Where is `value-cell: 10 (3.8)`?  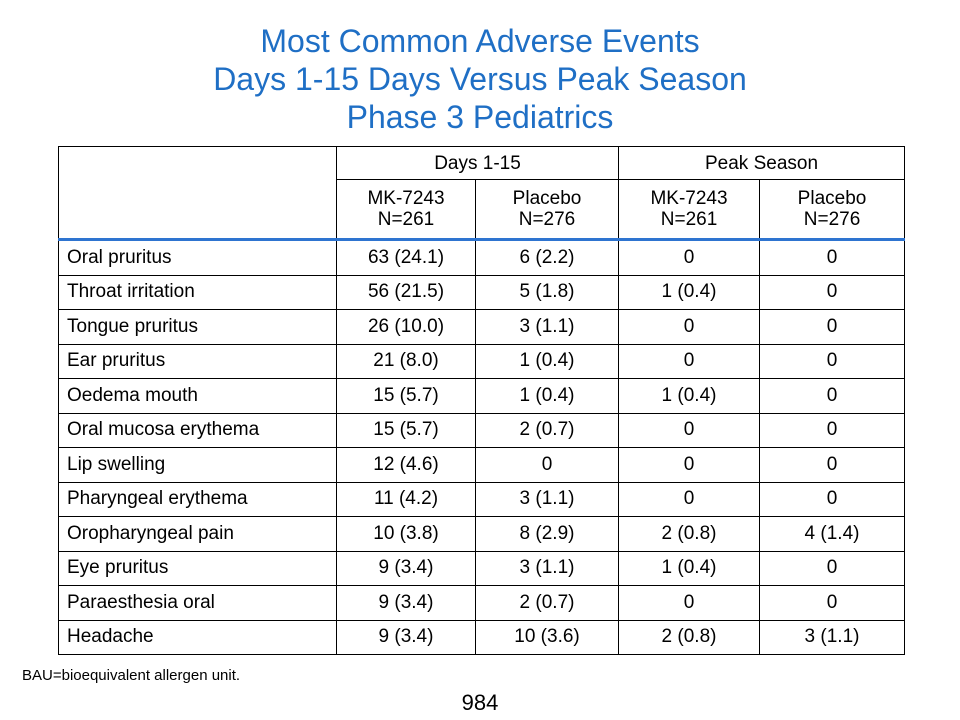
value-cell: 10 (3.8) is located at coordinates (406, 534).